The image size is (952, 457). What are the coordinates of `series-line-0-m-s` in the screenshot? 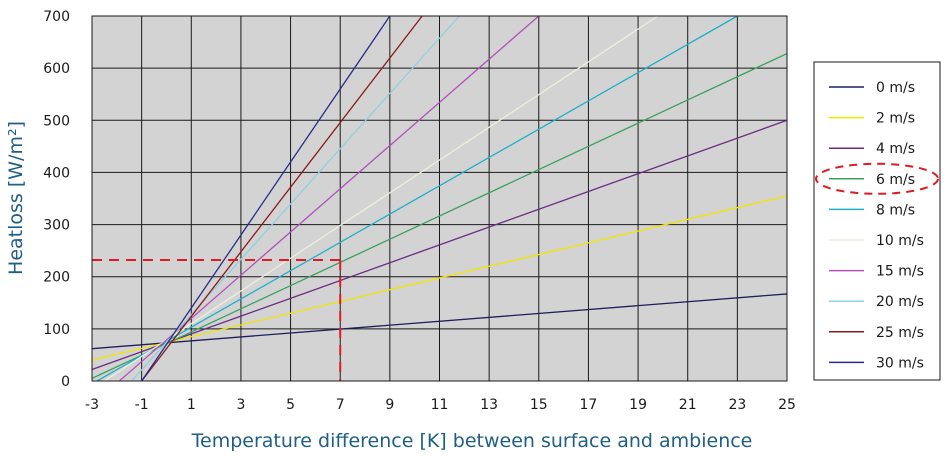 It's located at (439, 321).